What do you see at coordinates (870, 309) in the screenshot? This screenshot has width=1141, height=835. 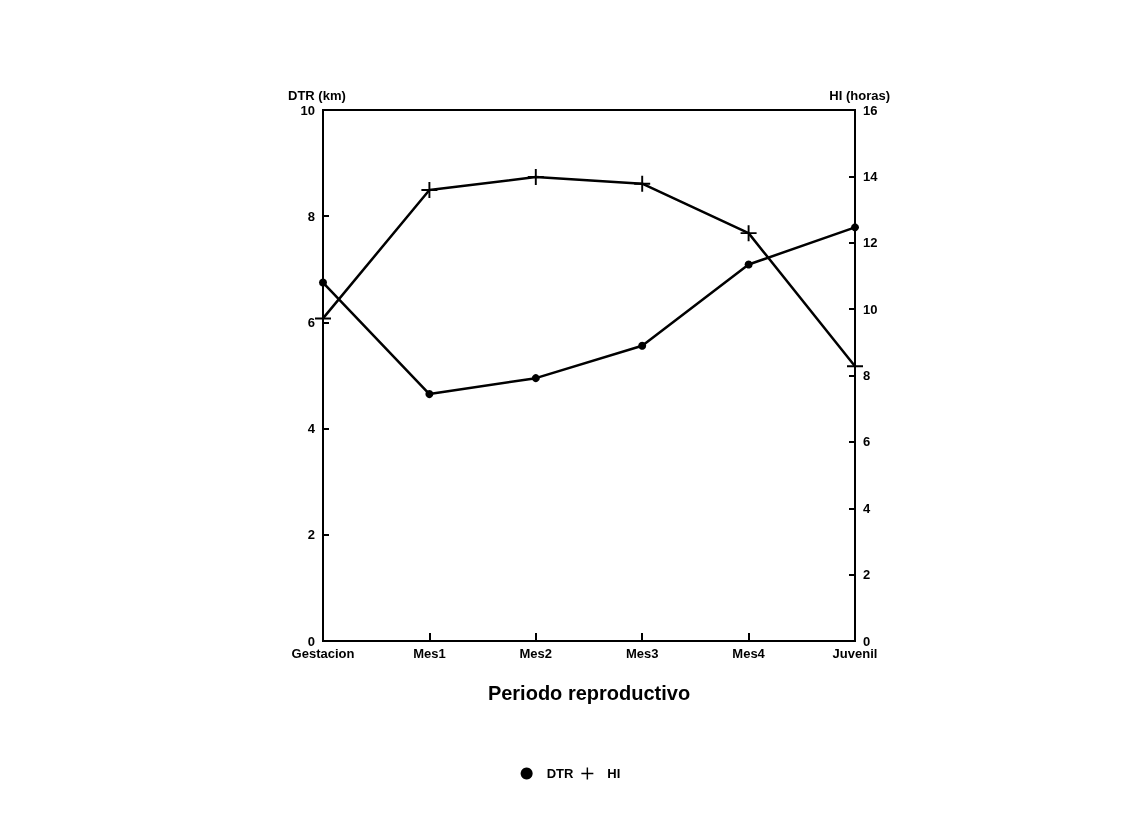 I see `y2-tick-label: 10` at bounding box center [870, 309].